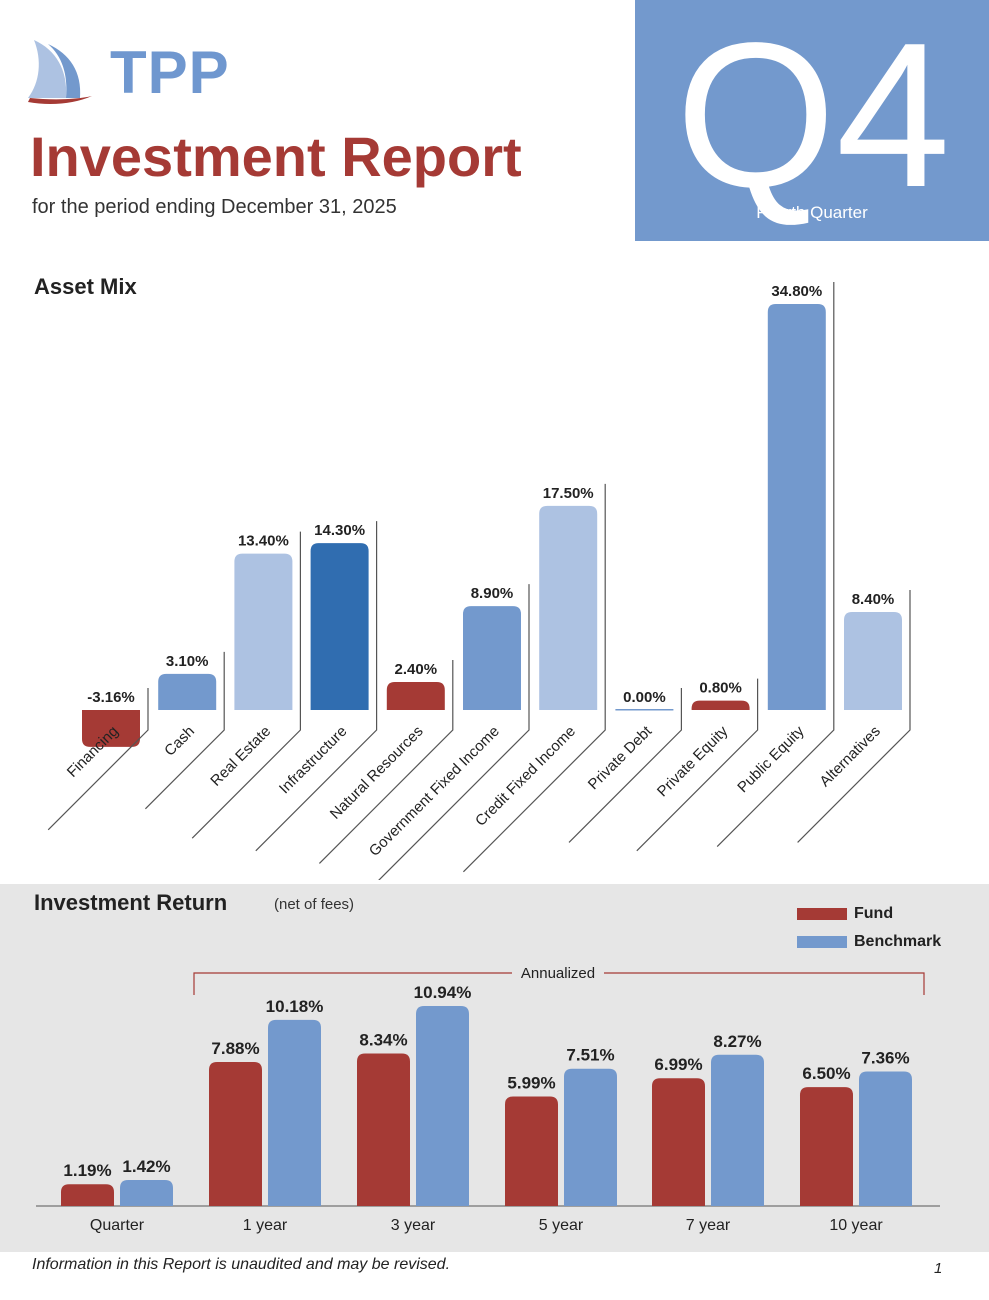  I want to click on bar-benchmark-3-year, so click(442, 1106).